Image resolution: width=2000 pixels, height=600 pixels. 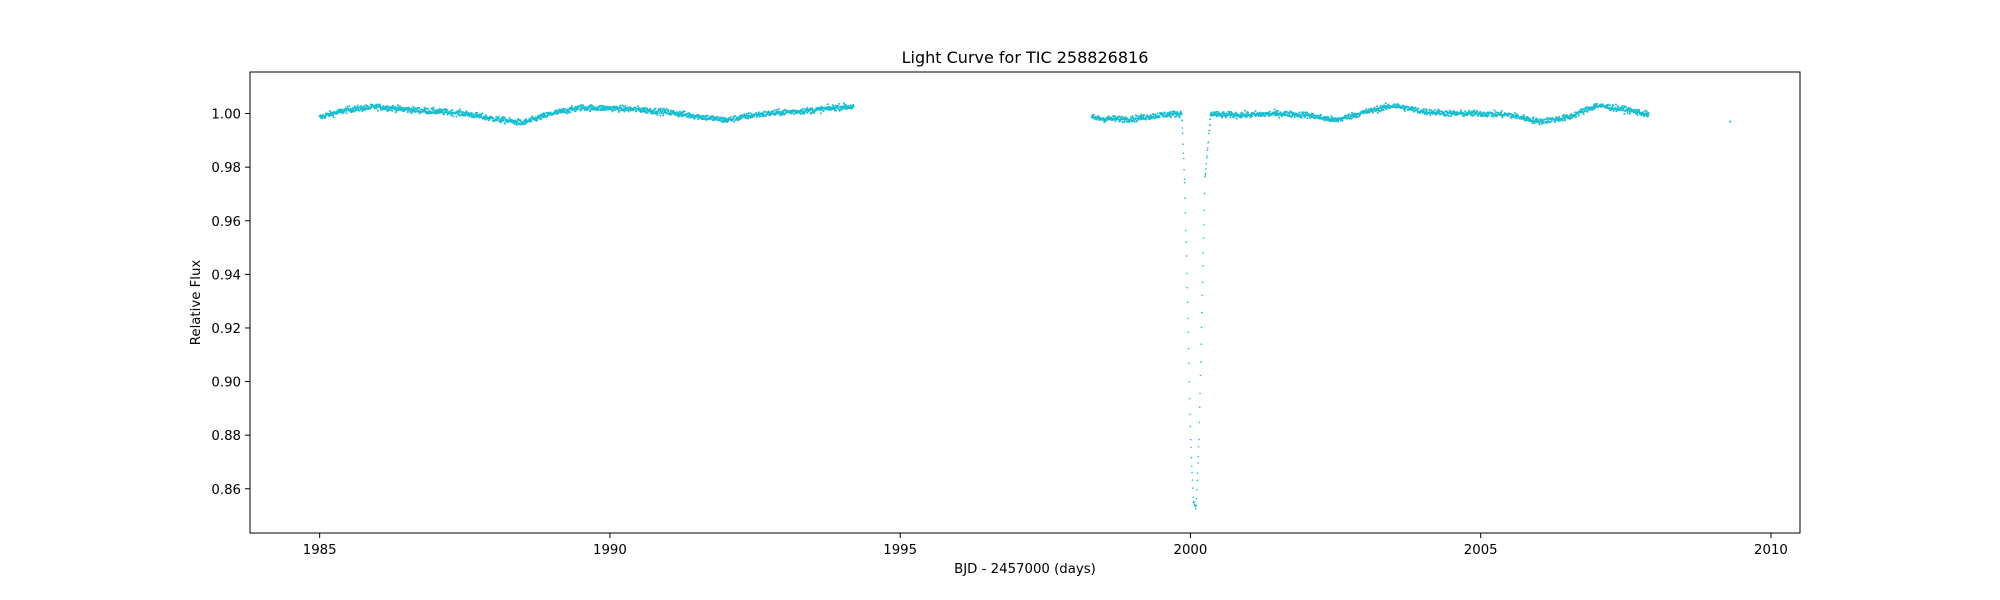 What do you see at coordinates (1025, 57) in the screenshot?
I see `chart-title: Light Curve for TIC 258826816` at bounding box center [1025, 57].